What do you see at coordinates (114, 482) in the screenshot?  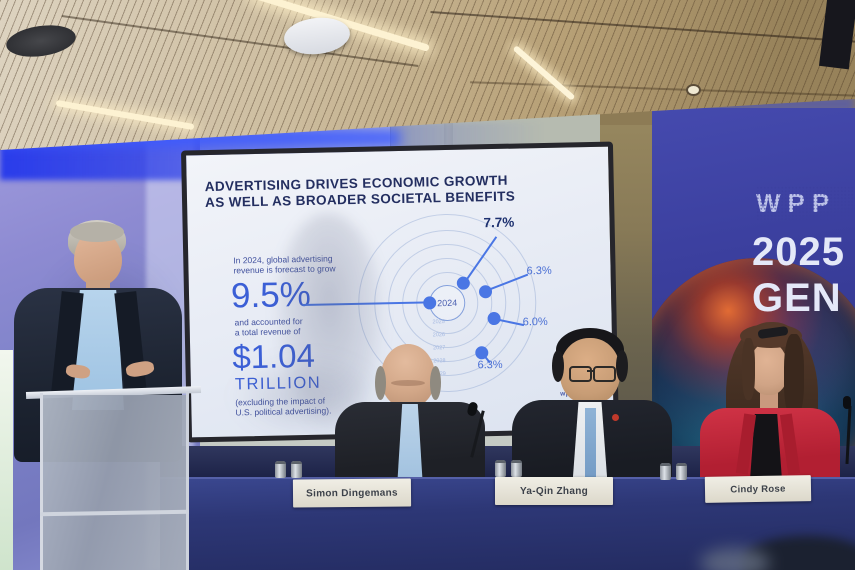 I see `lectern-panel` at bounding box center [114, 482].